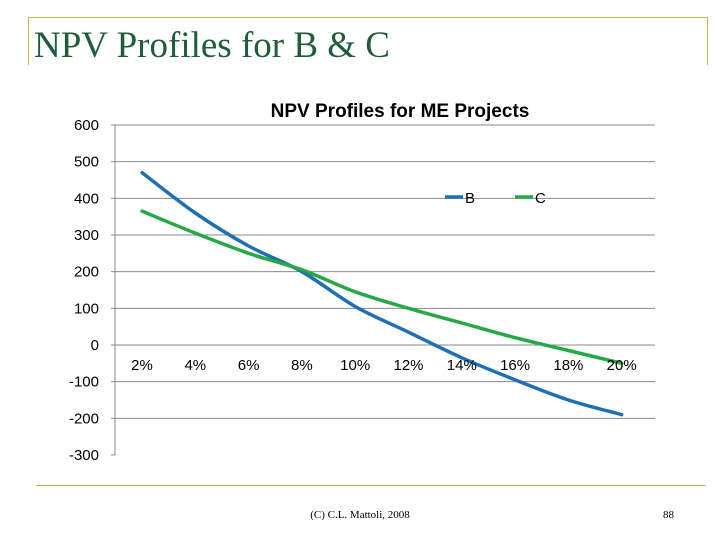  I want to click on title-frame-right-rule, so click(707, 41).